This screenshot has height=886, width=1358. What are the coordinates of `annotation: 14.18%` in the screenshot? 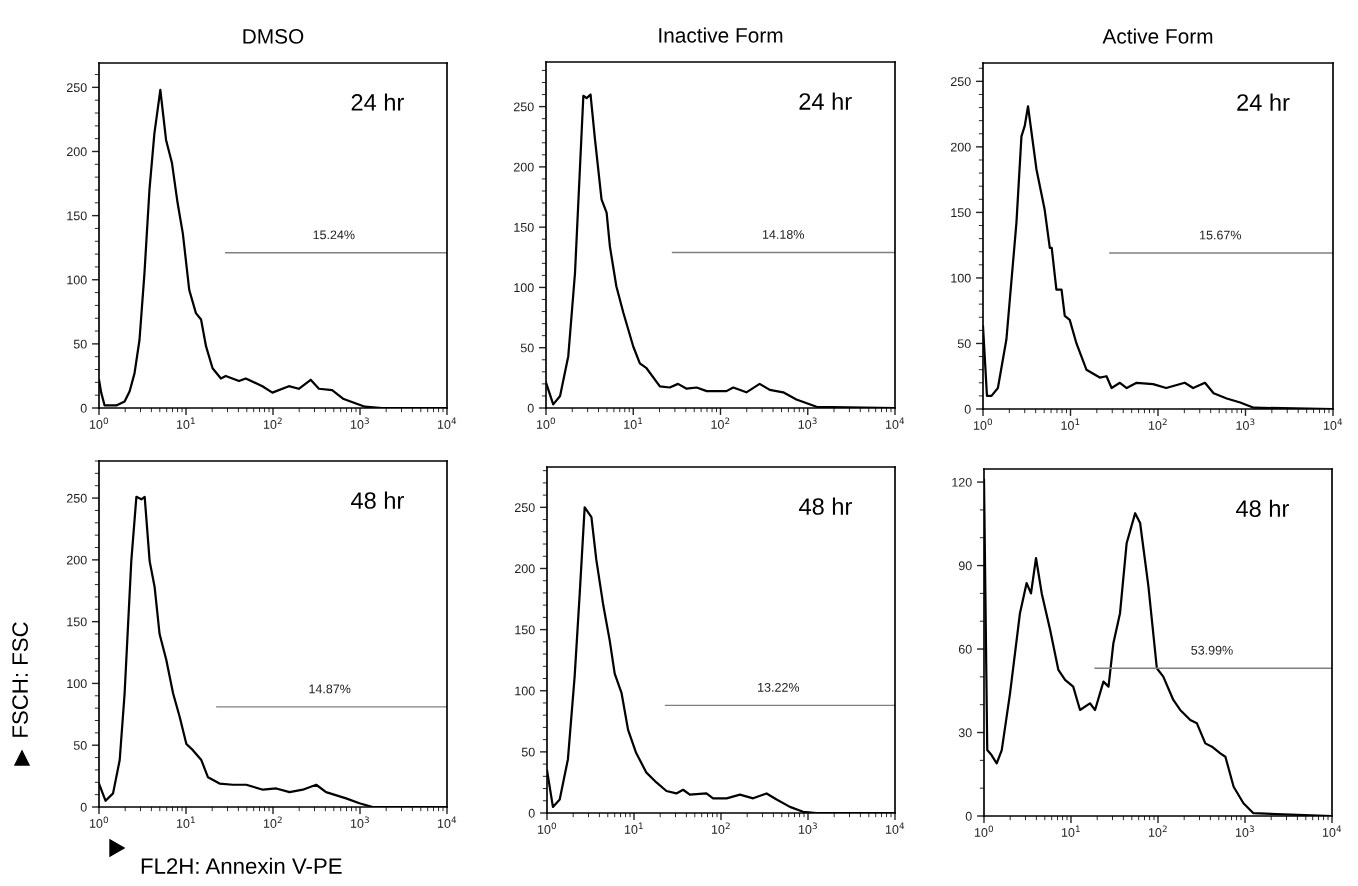 It's located at (783, 234).